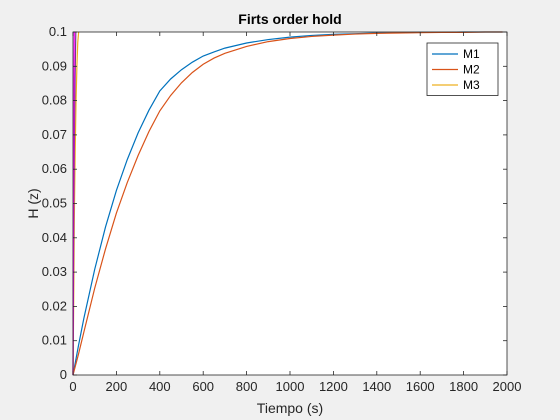 This screenshot has height=420, width=560. I want to click on x-tick-label: 600, so click(203, 386).